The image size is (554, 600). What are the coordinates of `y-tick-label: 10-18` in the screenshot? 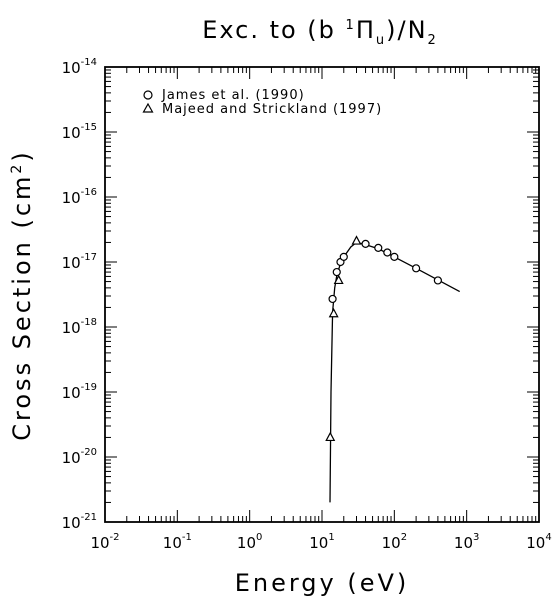 It's located at (79, 327).